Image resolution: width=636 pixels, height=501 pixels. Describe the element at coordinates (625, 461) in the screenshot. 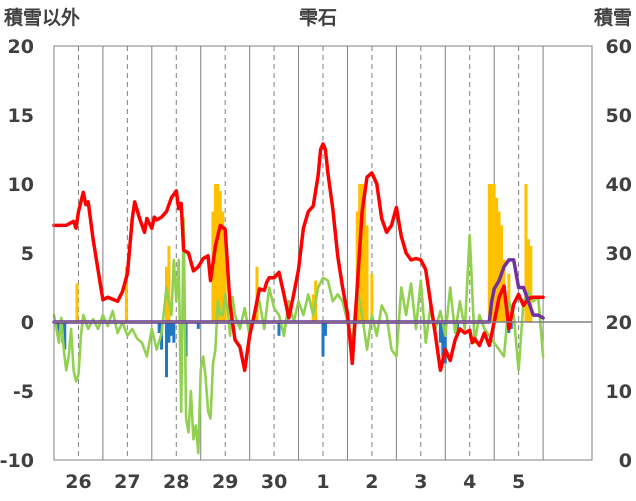

I see `right-tick-label: 0` at that location.